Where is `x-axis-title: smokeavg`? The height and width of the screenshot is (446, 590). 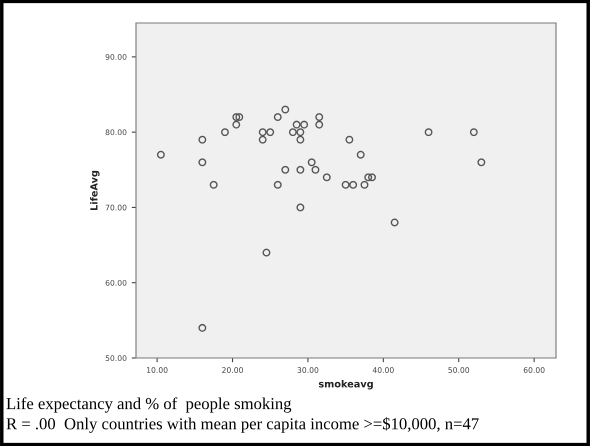 x-axis-title: smokeavg is located at coordinates (345, 385).